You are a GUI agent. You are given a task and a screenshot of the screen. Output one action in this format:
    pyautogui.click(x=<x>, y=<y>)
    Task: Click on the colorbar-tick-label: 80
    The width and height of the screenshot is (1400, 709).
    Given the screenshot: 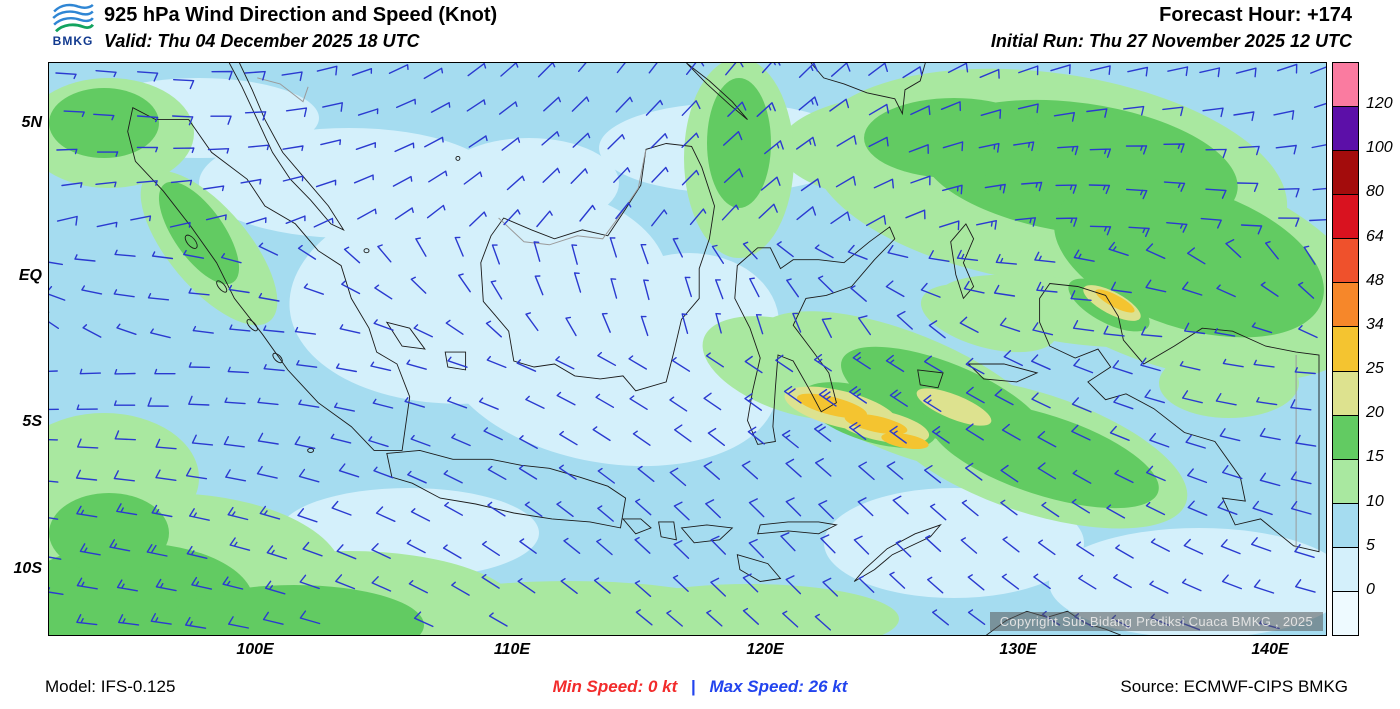 What is the action you would take?
    pyautogui.click(x=1375, y=192)
    